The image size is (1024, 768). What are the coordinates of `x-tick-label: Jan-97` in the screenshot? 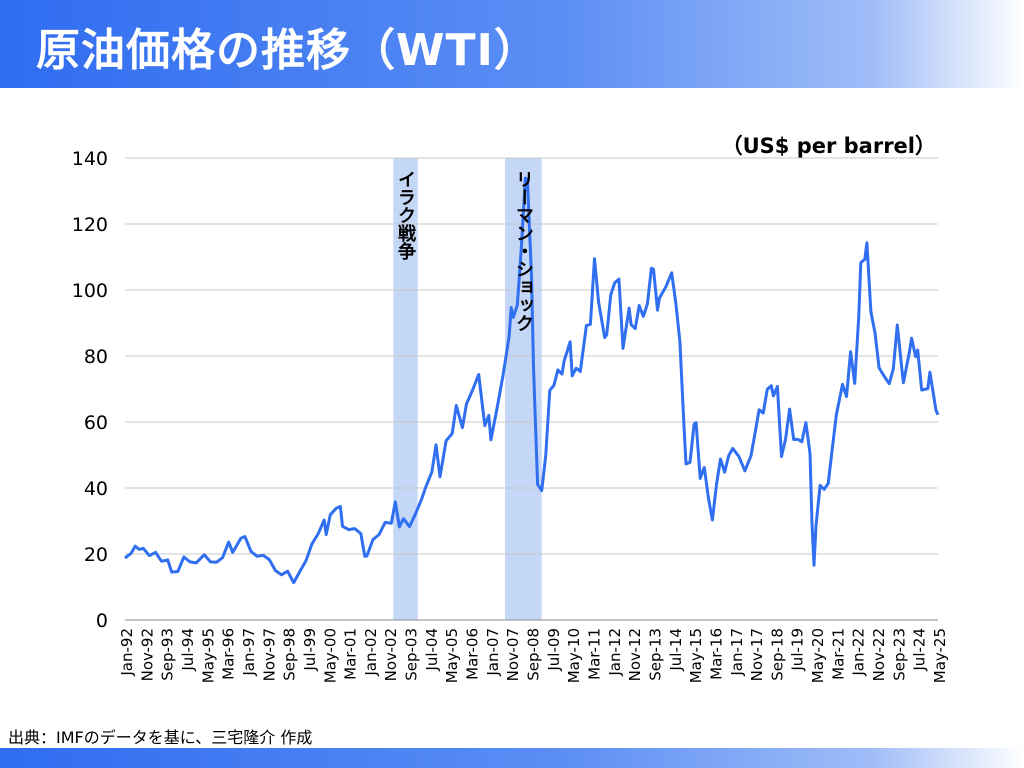 It's located at (249, 652).